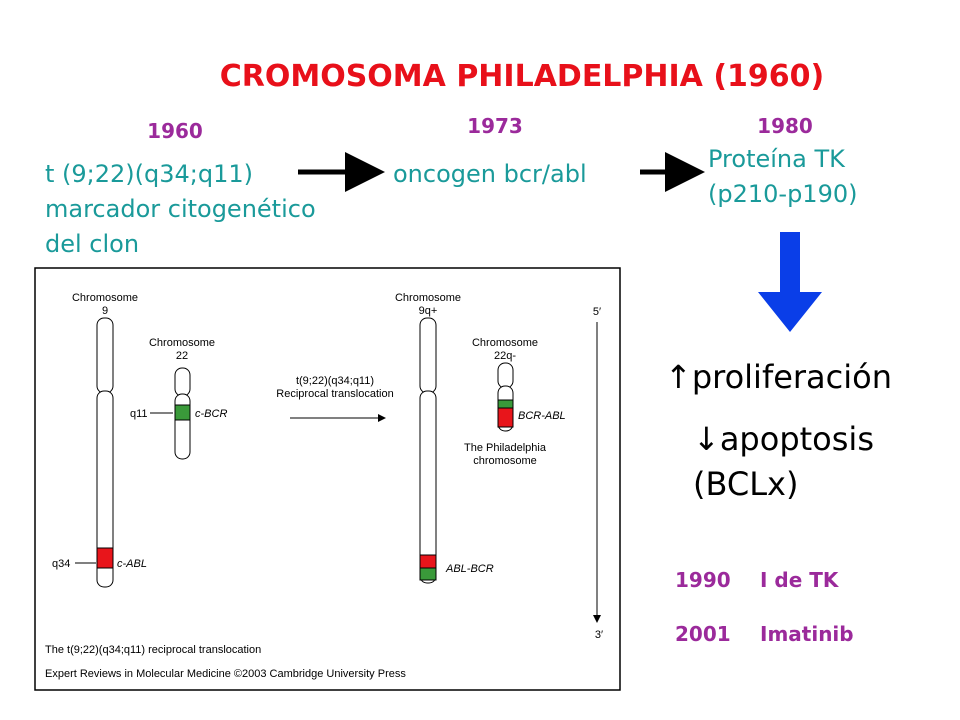  Describe the element at coordinates (180, 209) in the screenshot. I see `step-text: marcador citogenético` at that location.